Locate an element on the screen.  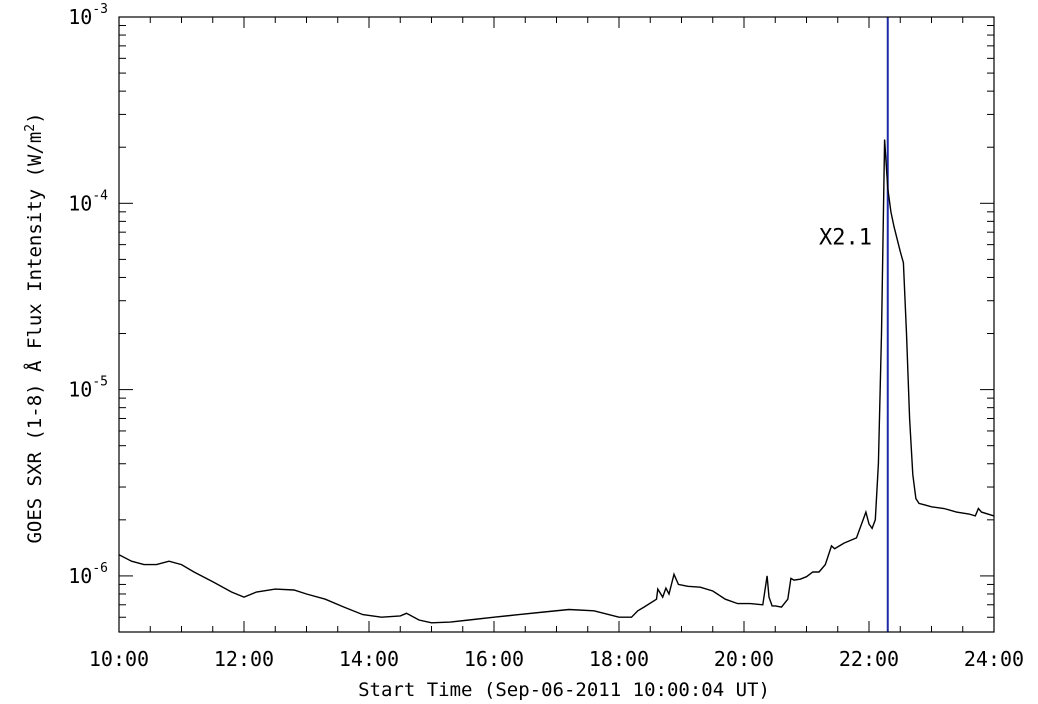
x-tick-label: 18:00 is located at coordinates (619, 659).